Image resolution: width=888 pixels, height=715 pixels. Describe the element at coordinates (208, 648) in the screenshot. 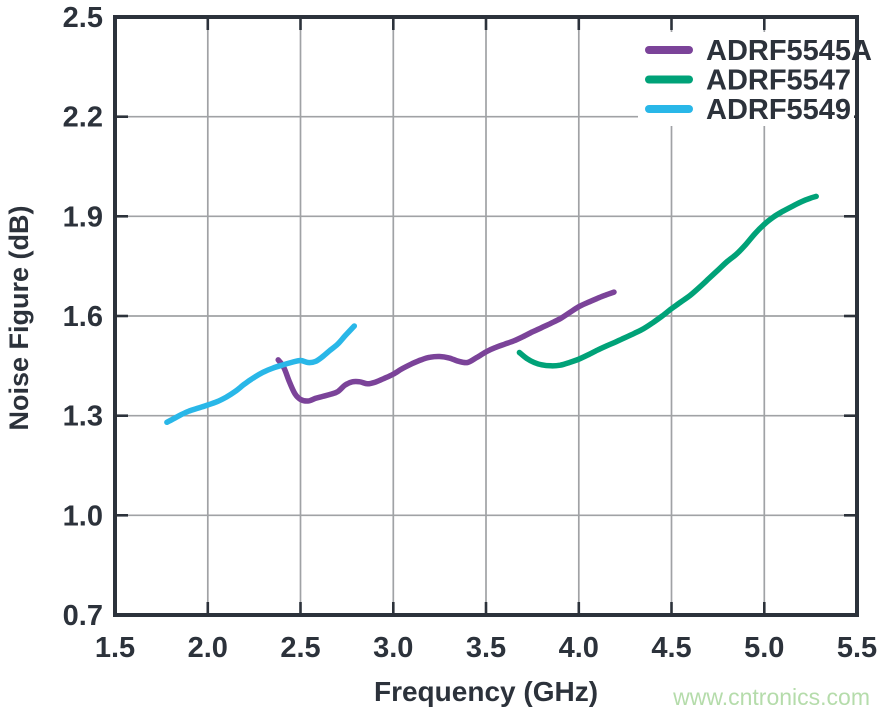

I see `x-tick-label: 2.0` at that location.